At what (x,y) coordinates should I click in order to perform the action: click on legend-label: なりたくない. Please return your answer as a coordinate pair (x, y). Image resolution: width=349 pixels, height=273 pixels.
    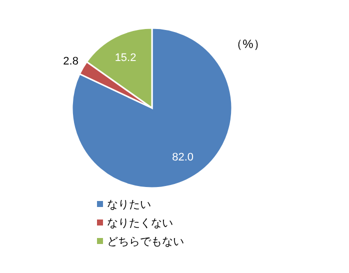
    Looking at the image, I should click on (140, 224).